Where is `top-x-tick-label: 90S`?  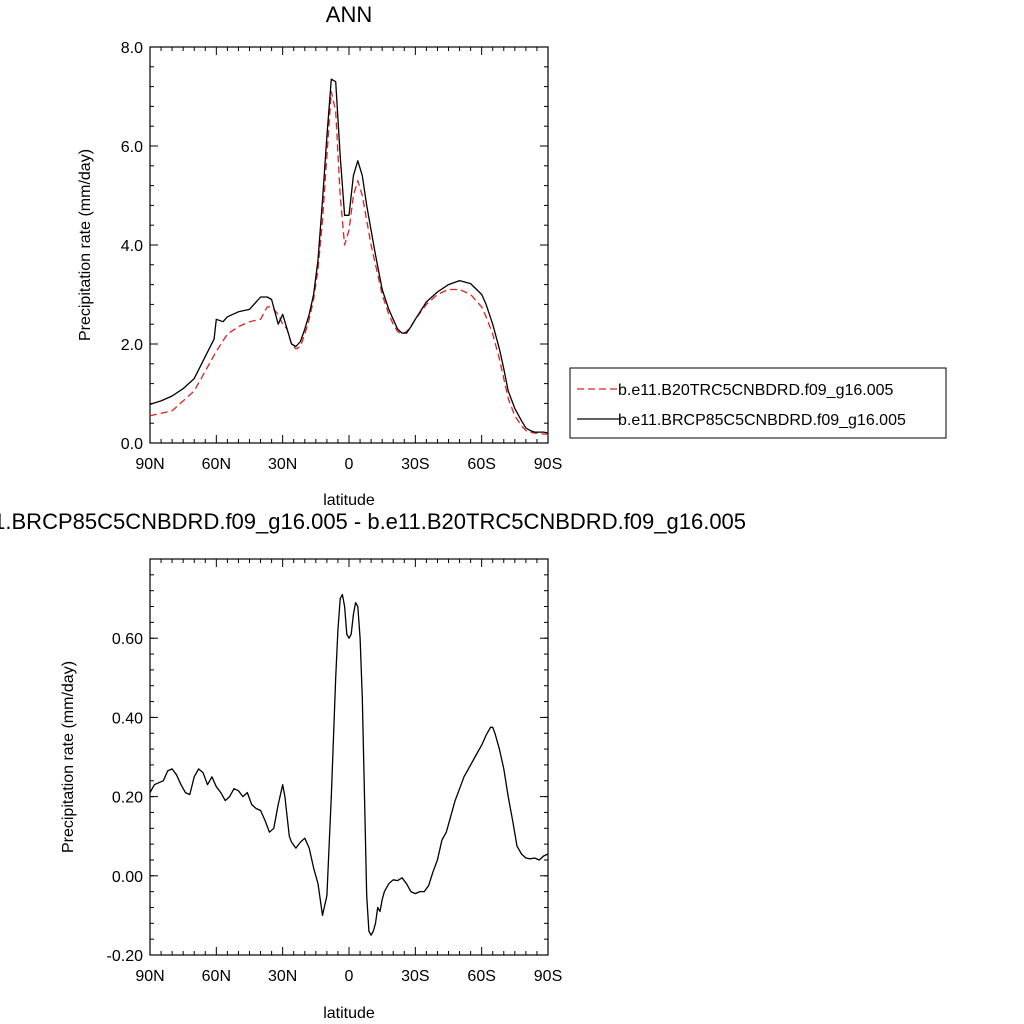 top-x-tick-label: 90S is located at coordinates (548, 464).